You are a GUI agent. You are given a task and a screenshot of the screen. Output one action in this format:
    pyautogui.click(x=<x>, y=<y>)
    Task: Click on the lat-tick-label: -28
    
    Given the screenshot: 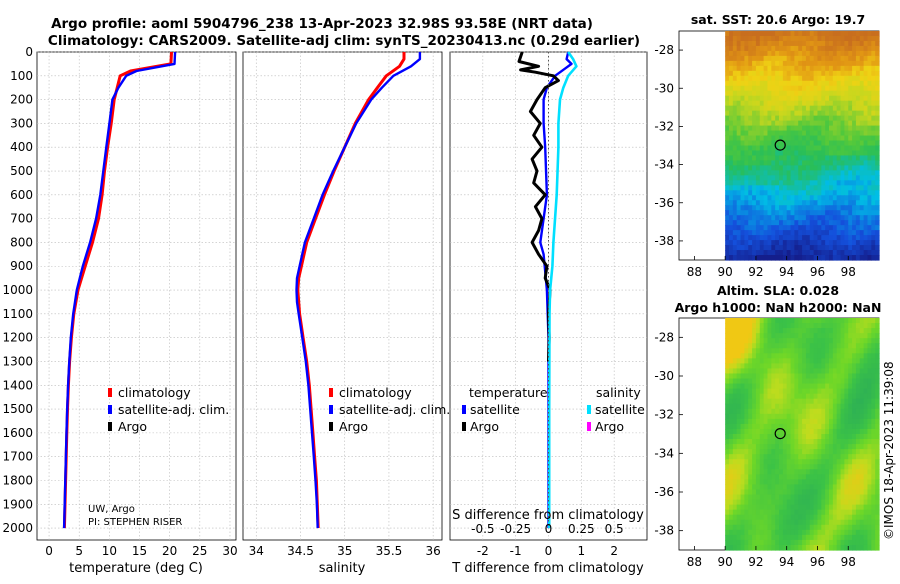 What is the action you would take?
    pyautogui.click(x=664, y=50)
    